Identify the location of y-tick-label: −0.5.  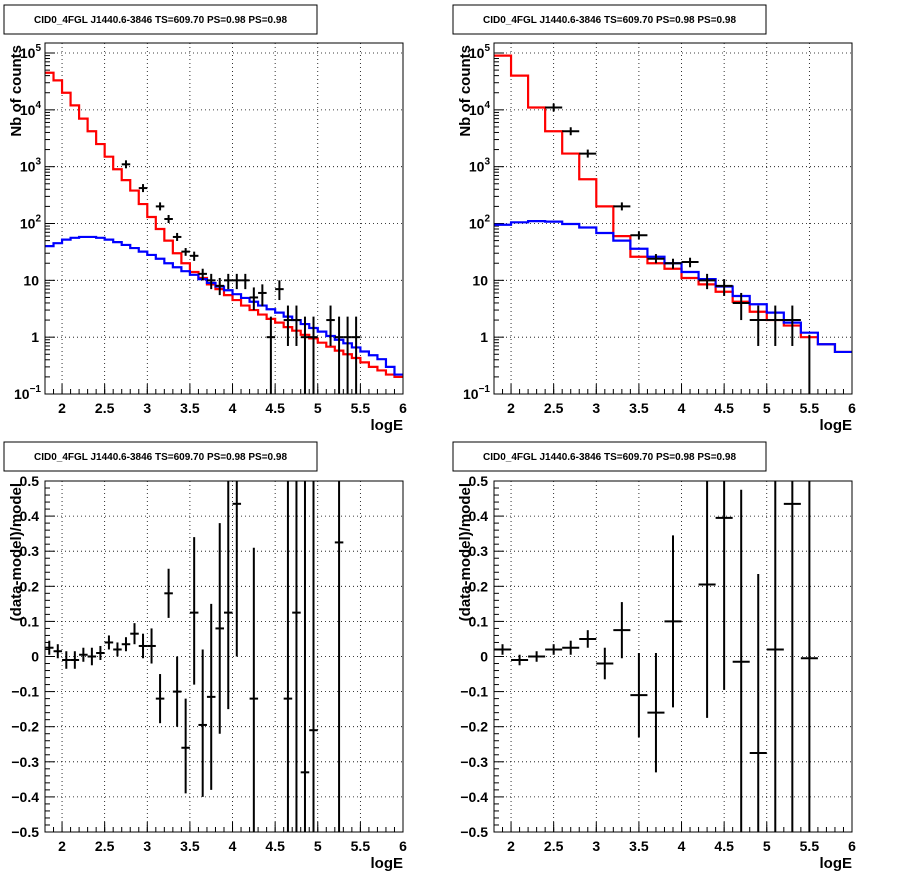
(474, 832).